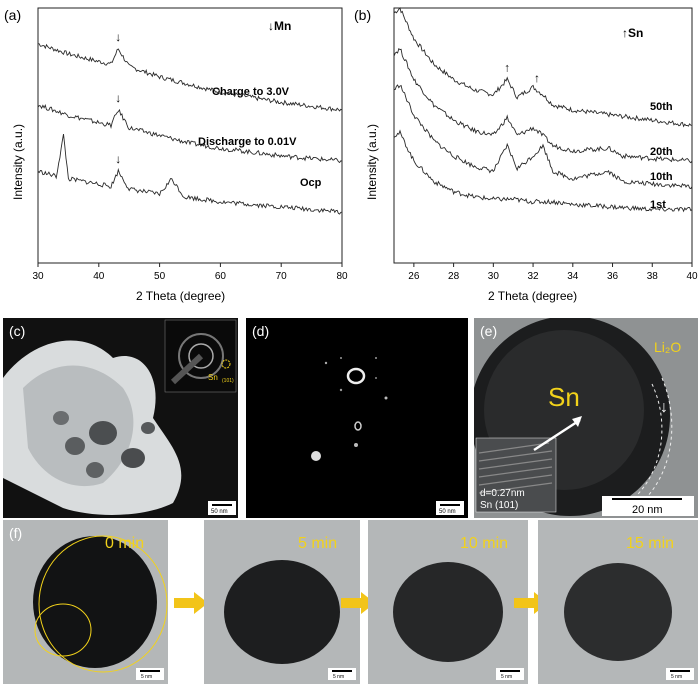  What do you see at coordinates (372, 162) in the screenshot?
I see `panel-b-ylabel: Intensity (a.u.)` at bounding box center [372, 162].